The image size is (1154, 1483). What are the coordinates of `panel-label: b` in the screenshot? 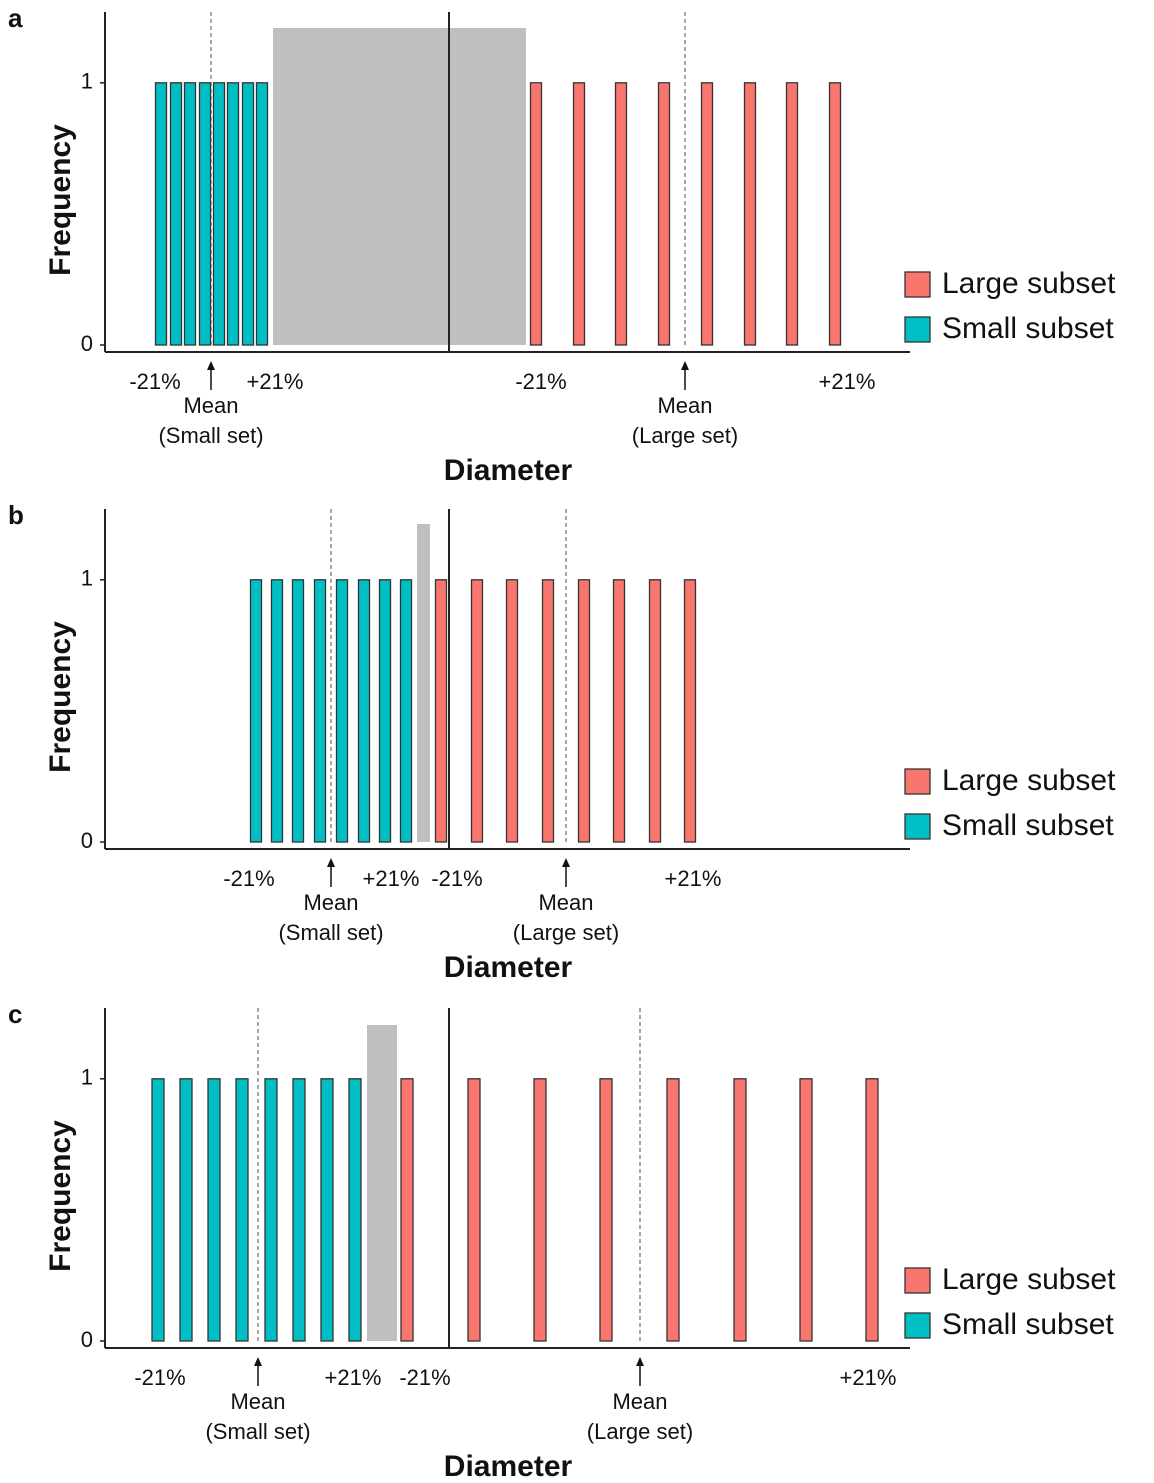 It's located at (16, 515).